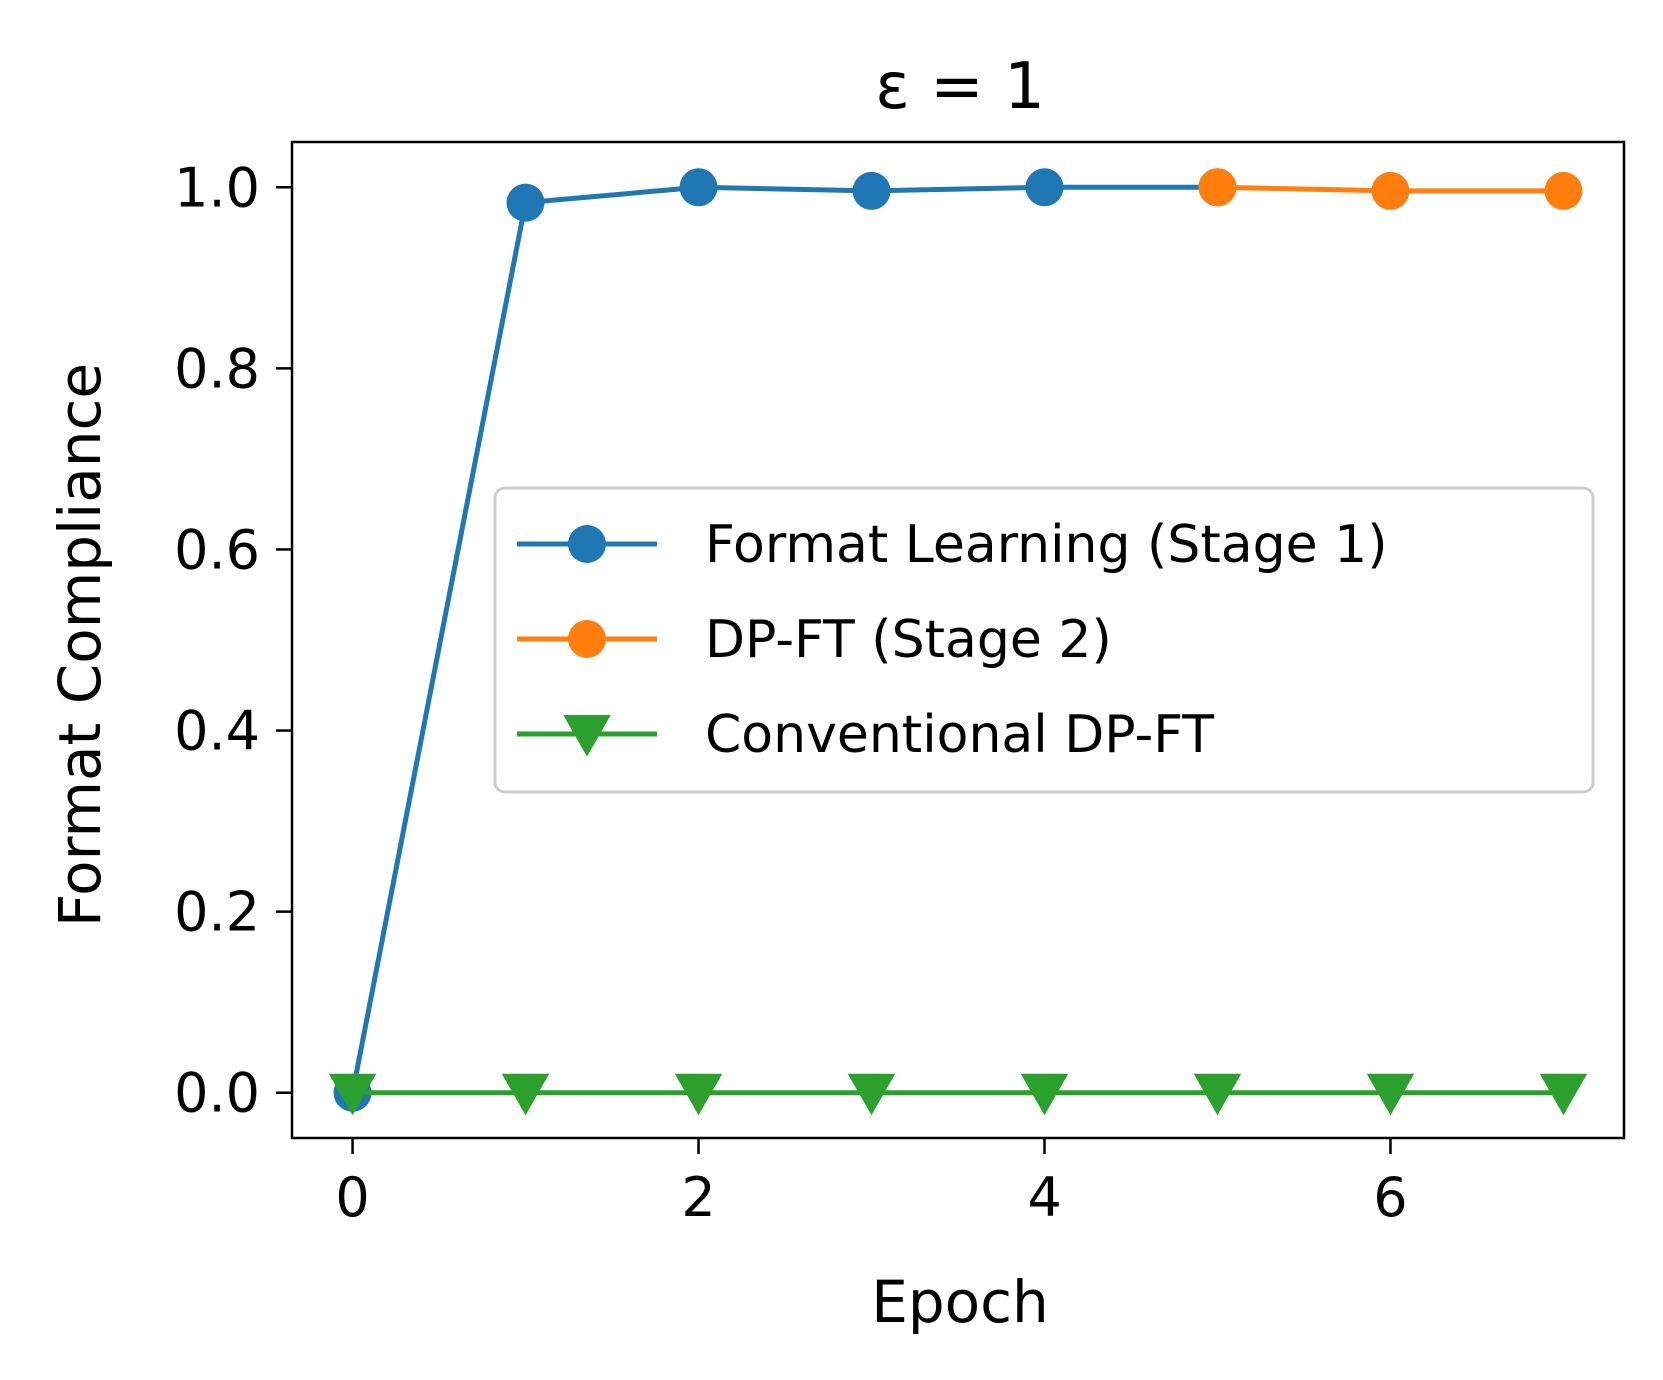  I want to click on legend-entry: DP-FT (Stage 2), so click(814, 640).